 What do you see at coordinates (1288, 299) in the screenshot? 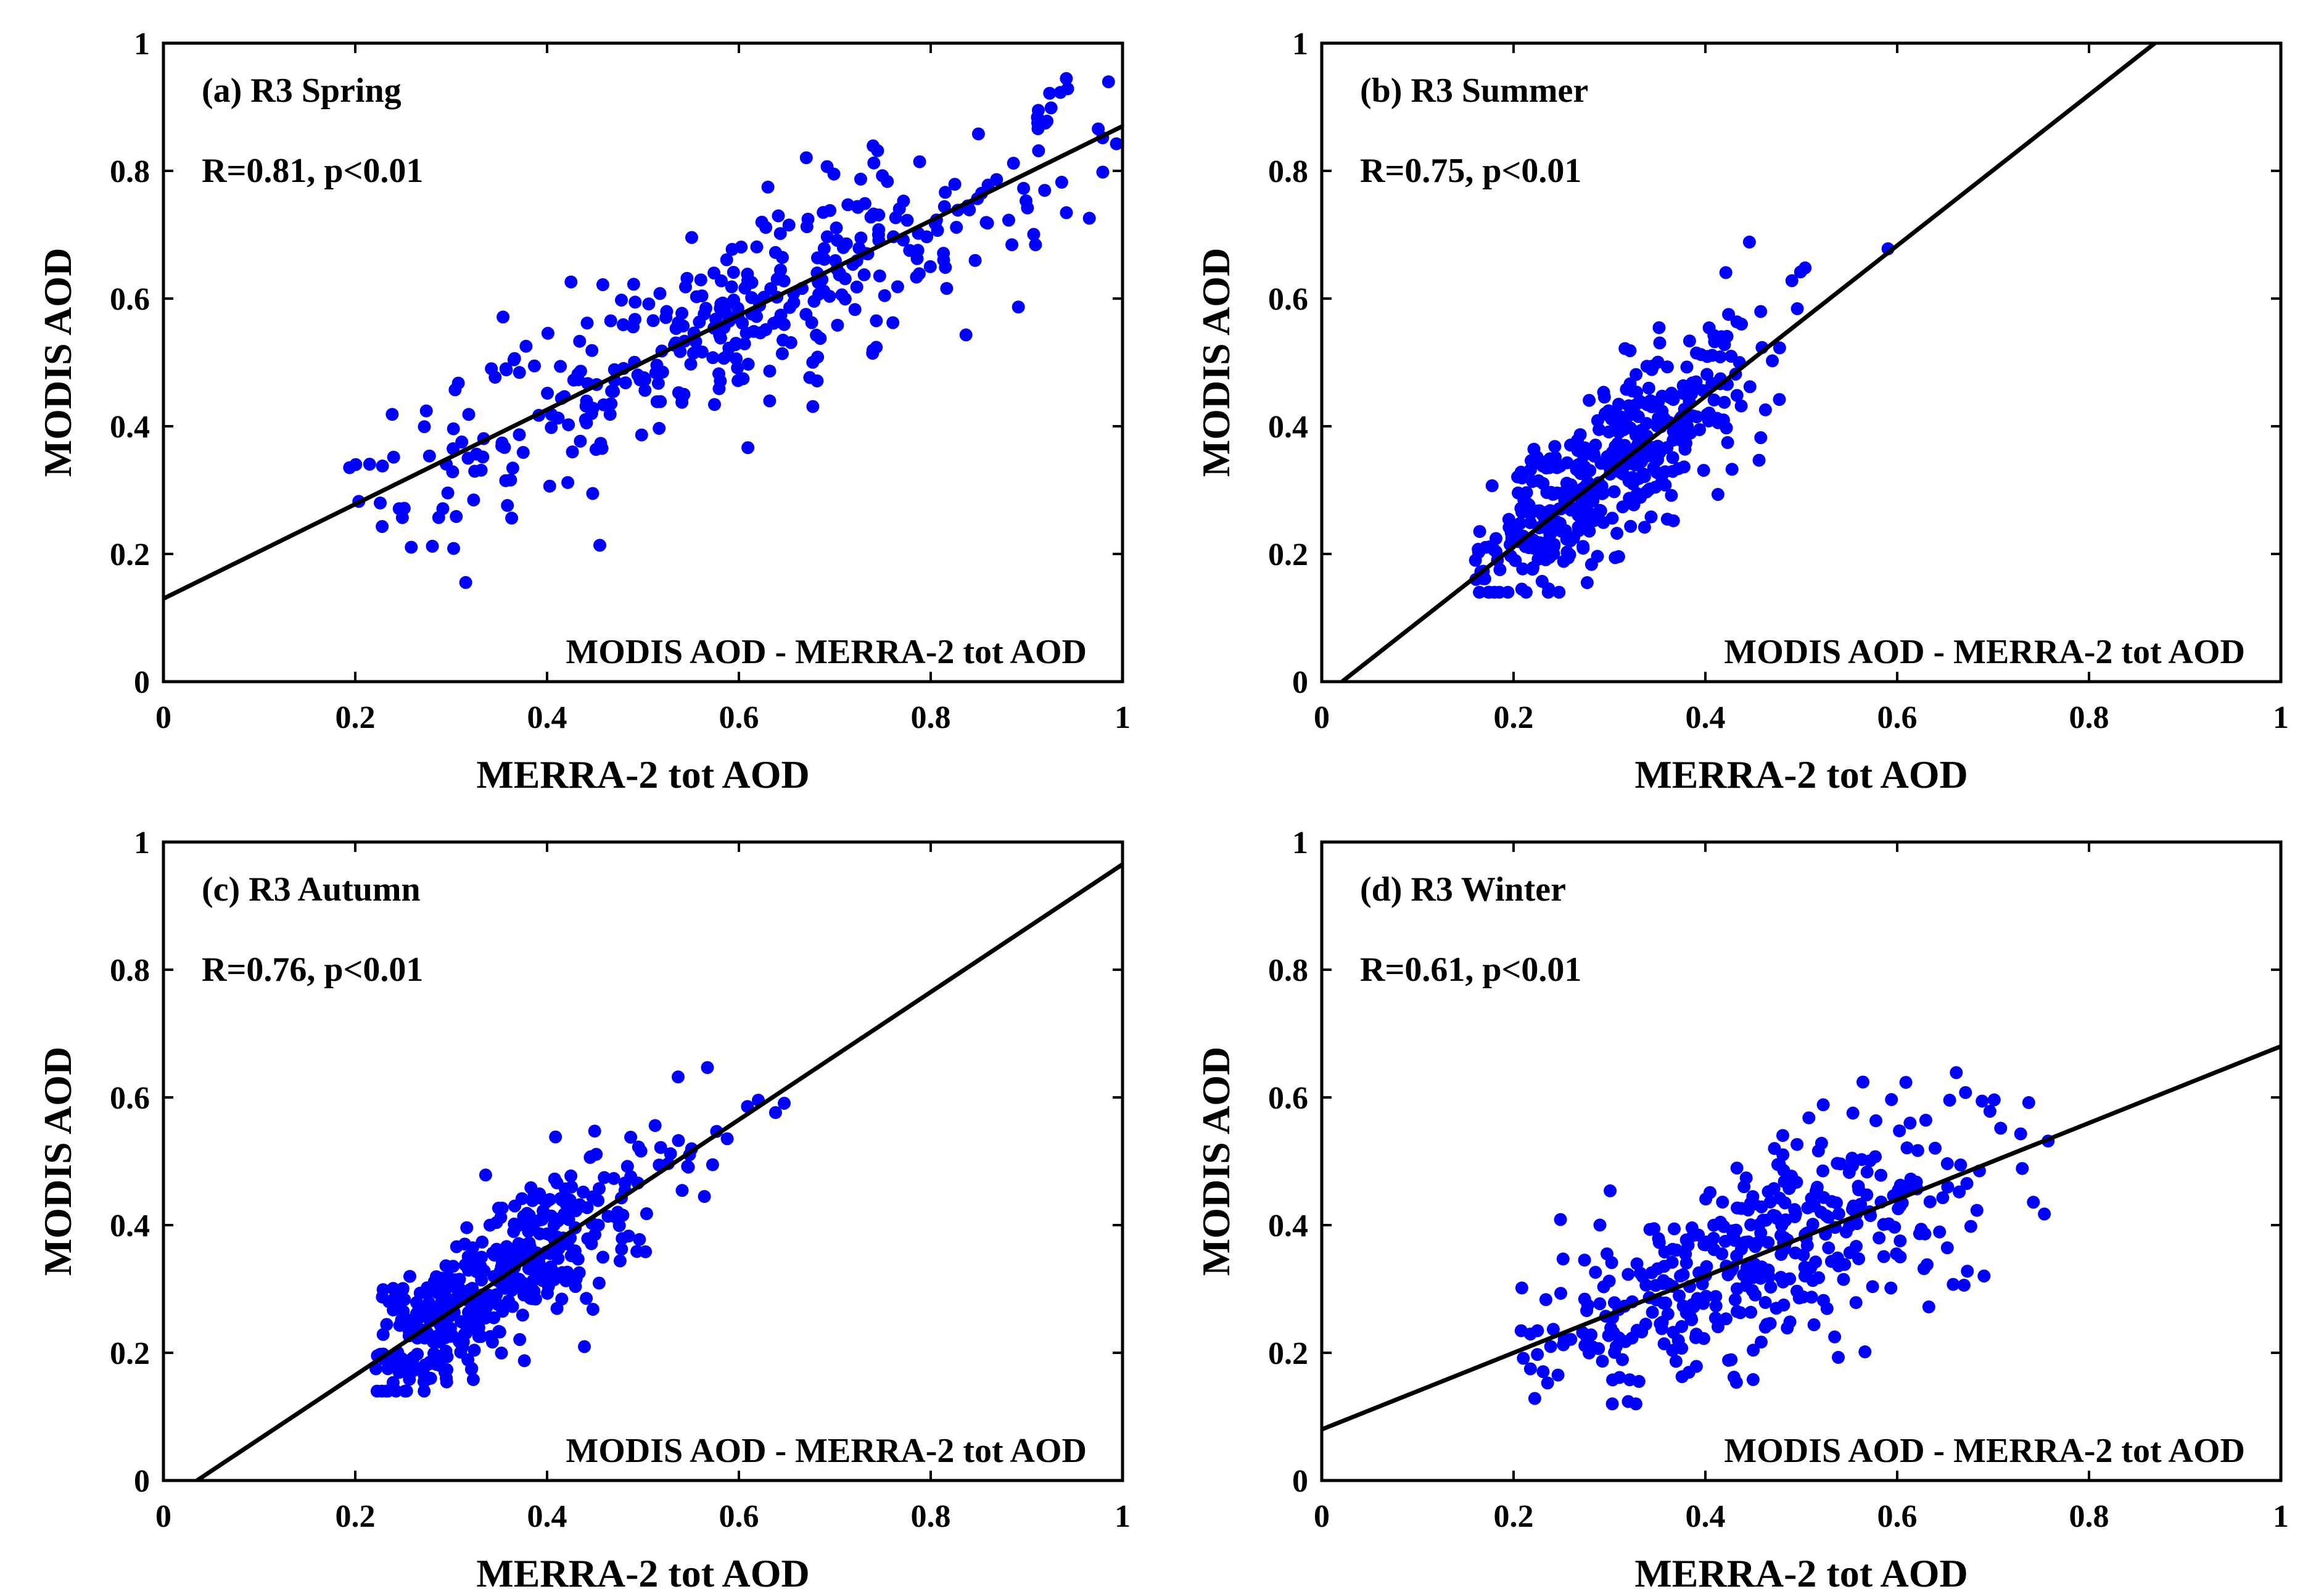
I see `y-tick-label: 0.6` at bounding box center [1288, 299].